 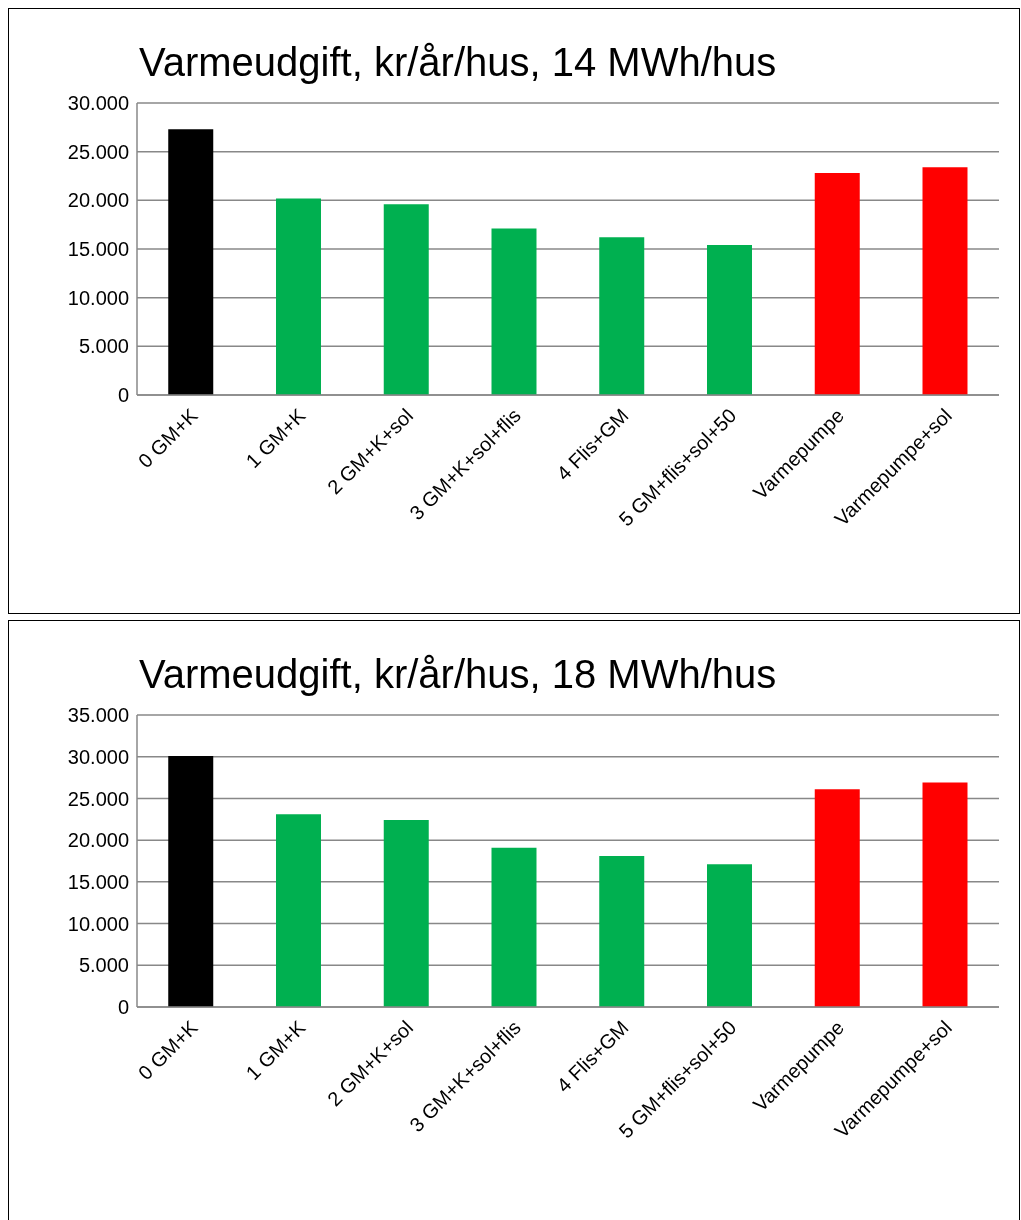 What do you see at coordinates (98, 715) in the screenshot?
I see `y-tick-label: 35.000` at bounding box center [98, 715].